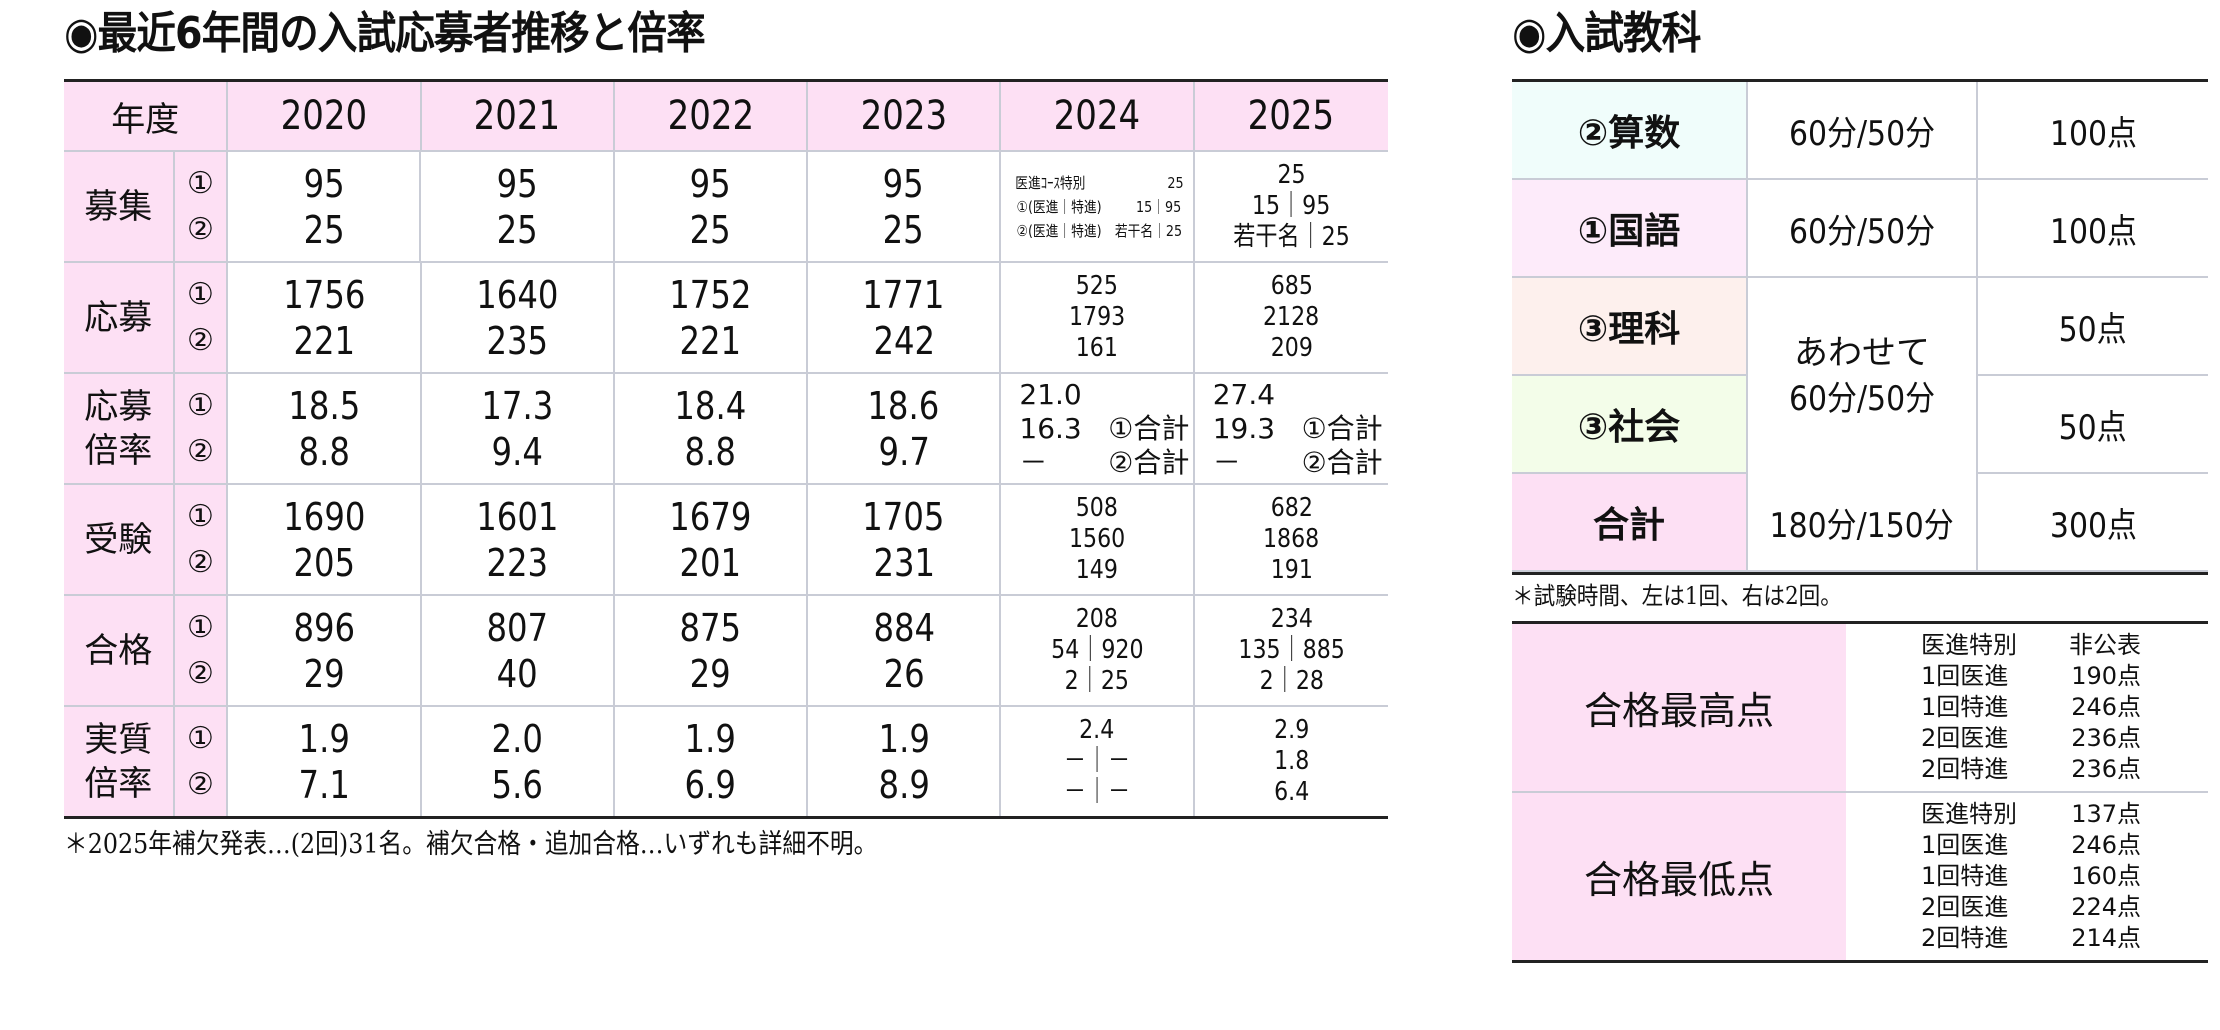  I want to click on cell-2023: 884 26, so click(905, 650).